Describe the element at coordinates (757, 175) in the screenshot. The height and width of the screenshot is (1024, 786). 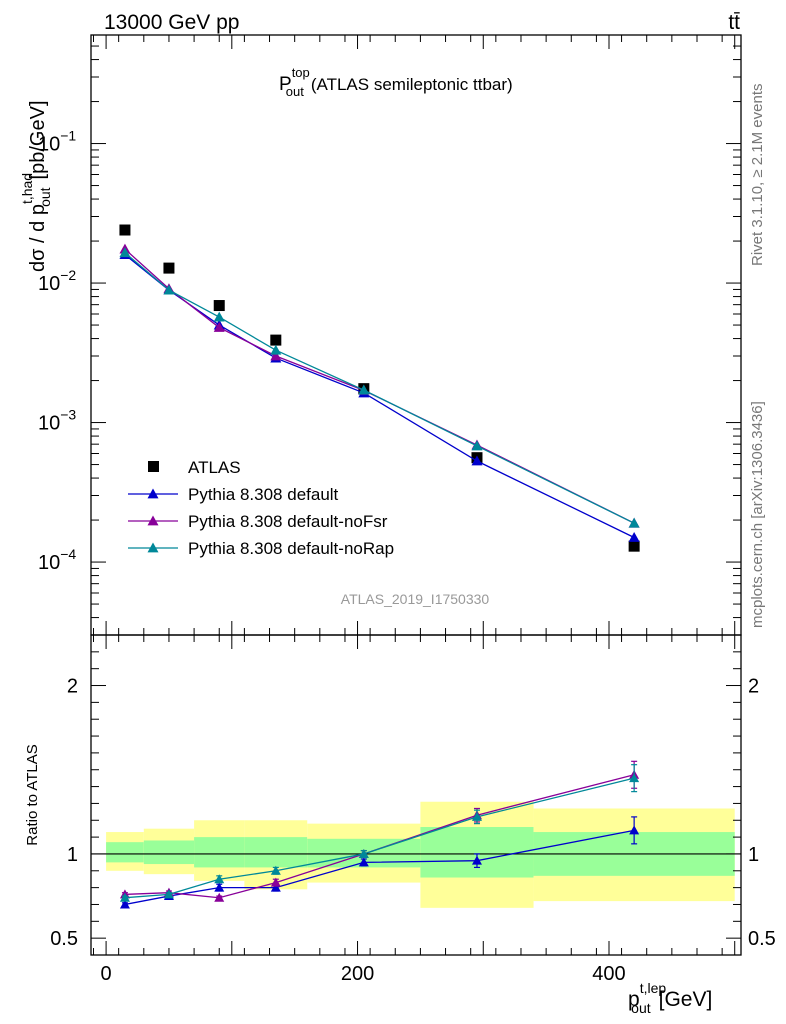
I see `rivet-label: Rivet 3.1.10, ≥ 2.1M events` at that location.